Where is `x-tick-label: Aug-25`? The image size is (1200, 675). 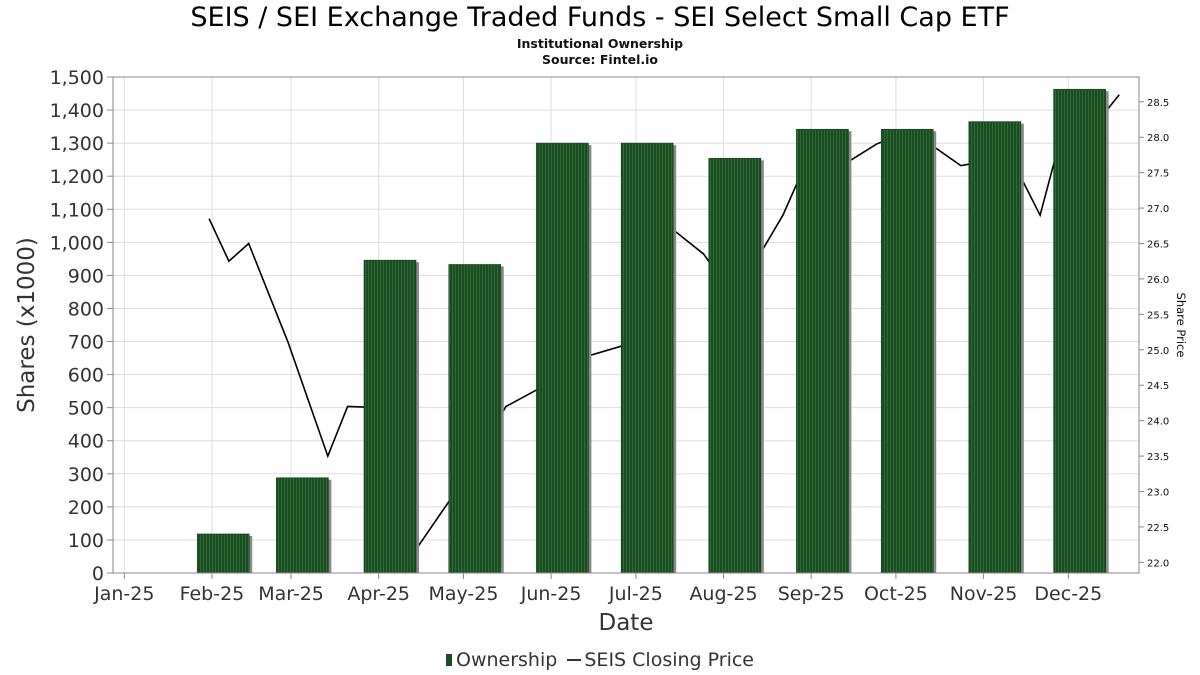
x-tick-label: Aug-25 is located at coordinates (723, 594).